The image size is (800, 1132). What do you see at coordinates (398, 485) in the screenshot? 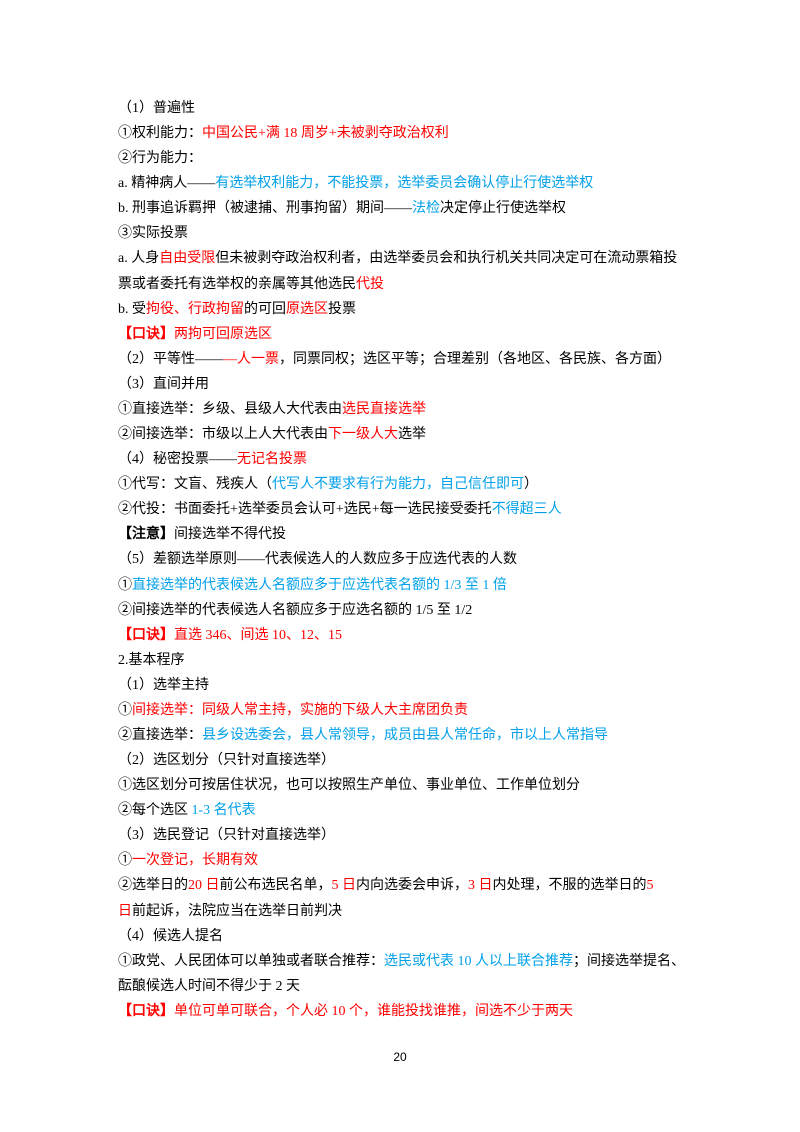
I see `text-segment: 代写人不要求有行为能力，自己信任即可` at bounding box center [398, 485].